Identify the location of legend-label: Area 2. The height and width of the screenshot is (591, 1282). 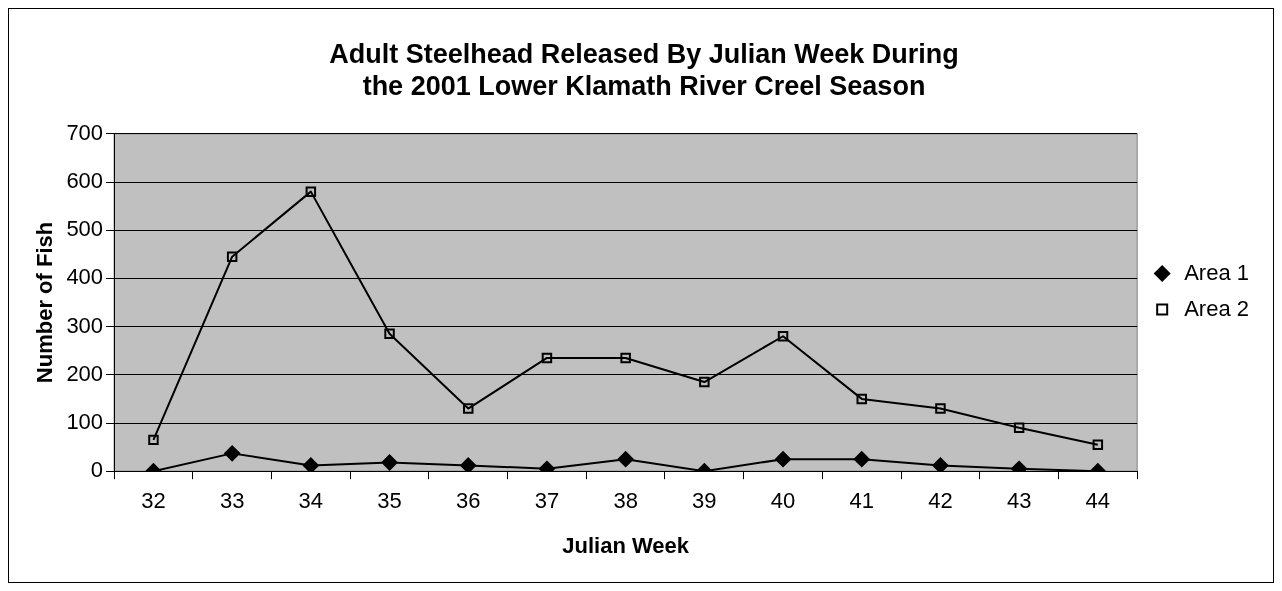
(1217, 308).